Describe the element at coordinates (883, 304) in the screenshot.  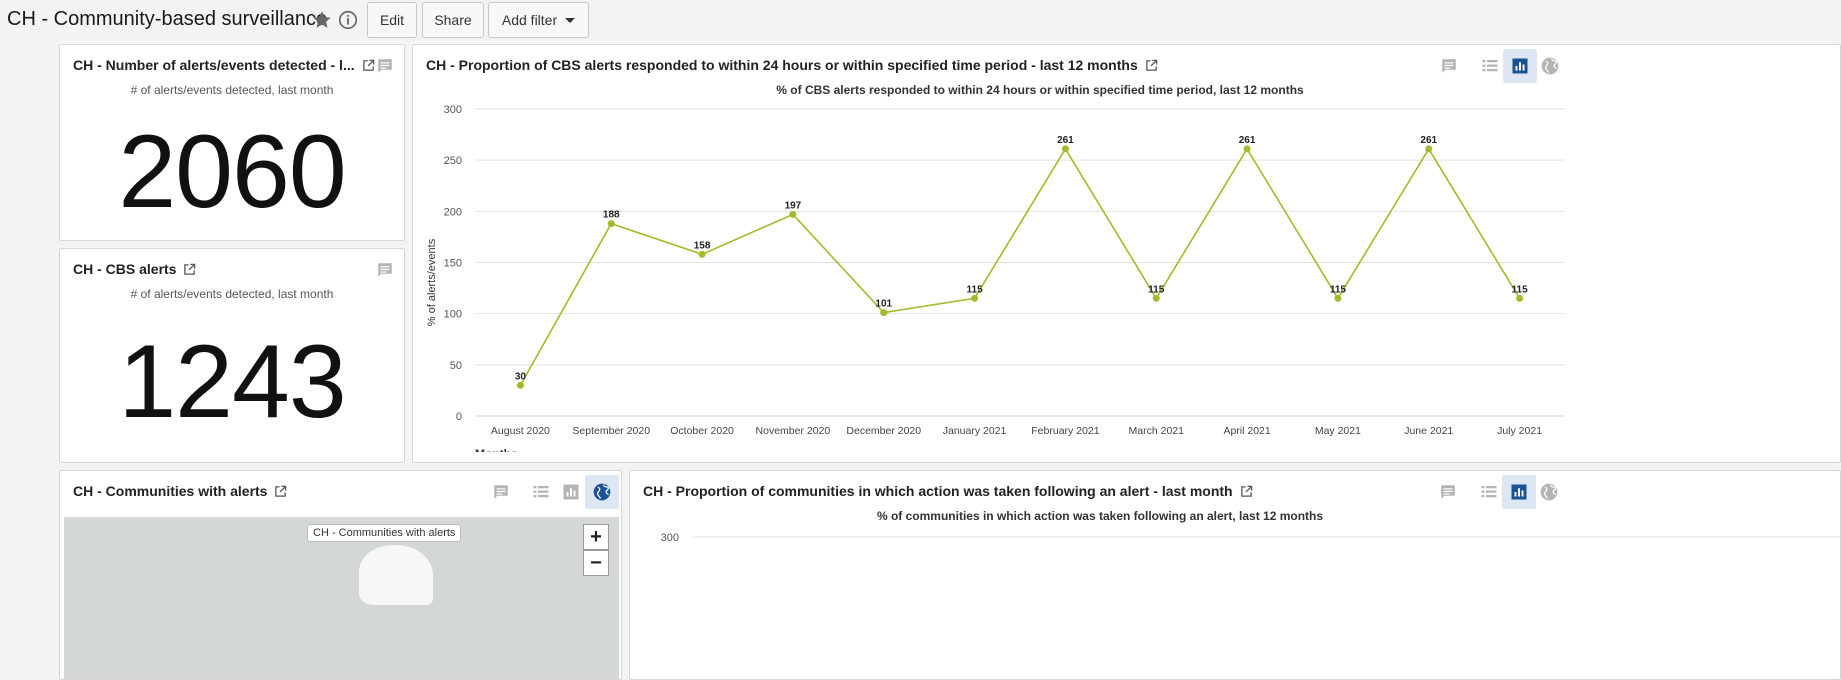
I see `data-label: 101` at that location.